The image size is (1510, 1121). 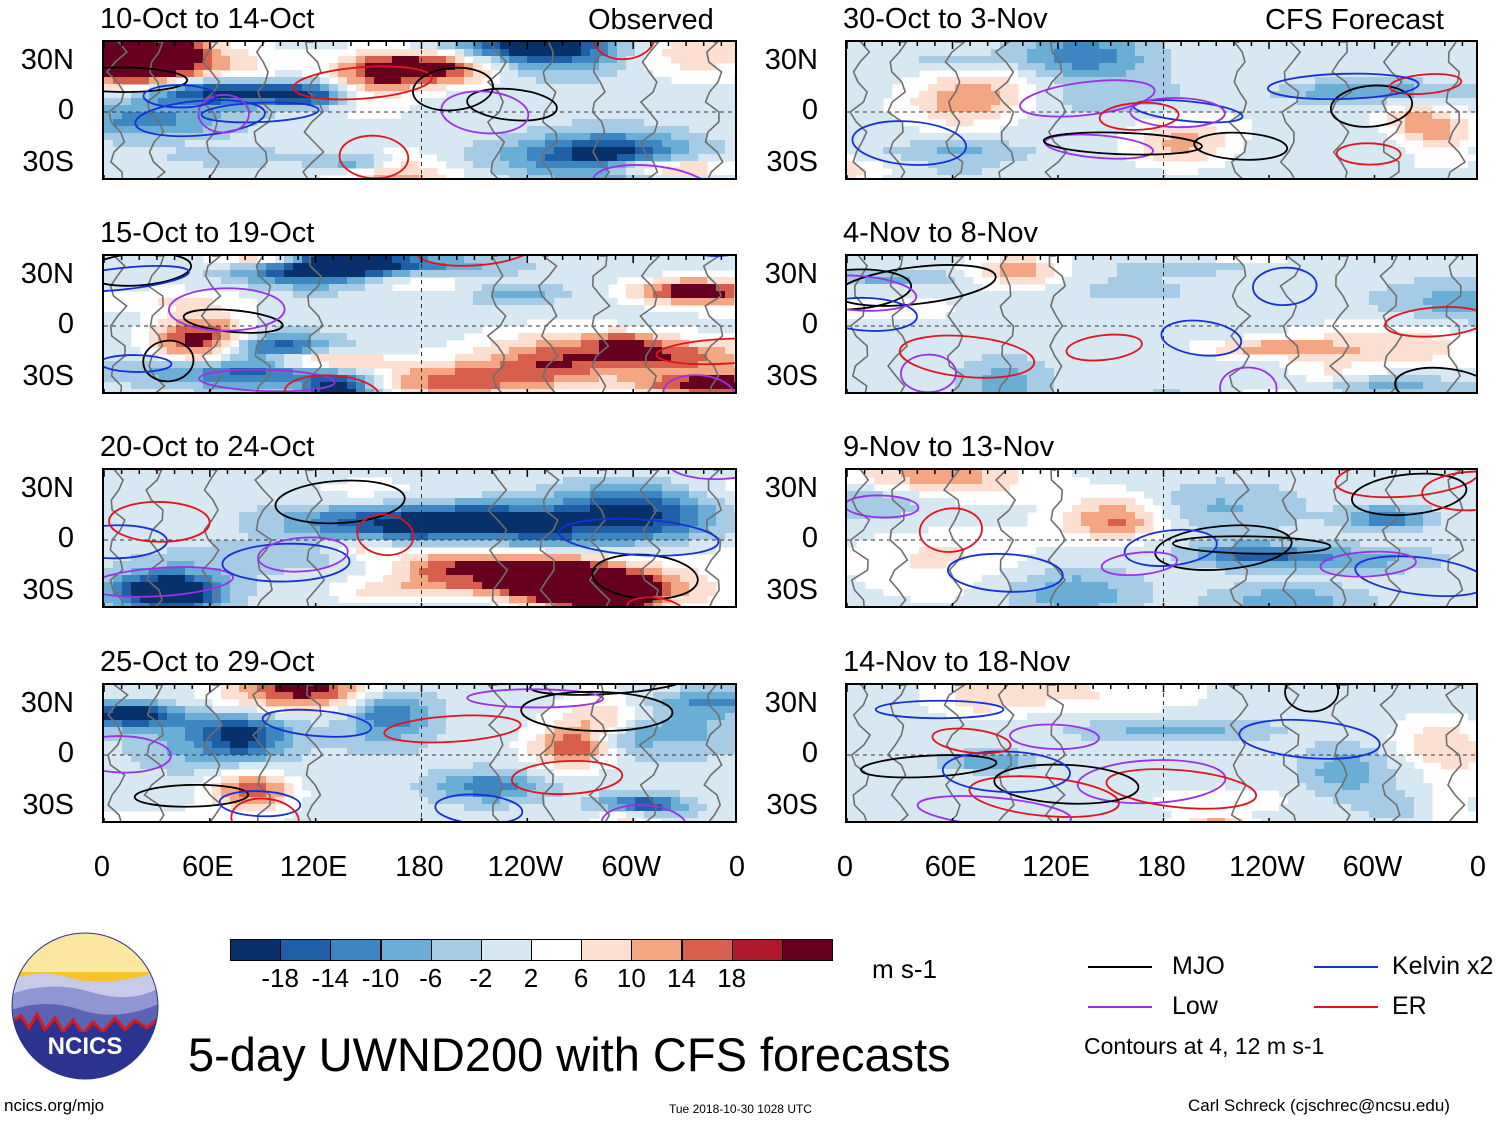 What do you see at coordinates (85, 1006) in the screenshot?
I see `ncics-logo: NCICS` at bounding box center [85, 1006].